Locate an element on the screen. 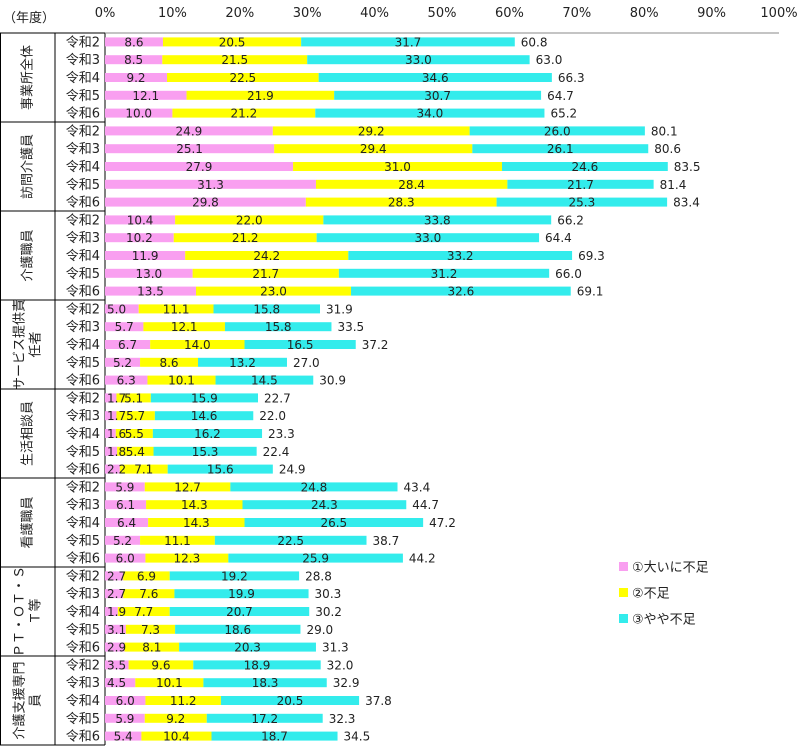 The height and width of the screenshot is (751, 800). bar-total-label: 66.0 is located at coordinates (568, 274).